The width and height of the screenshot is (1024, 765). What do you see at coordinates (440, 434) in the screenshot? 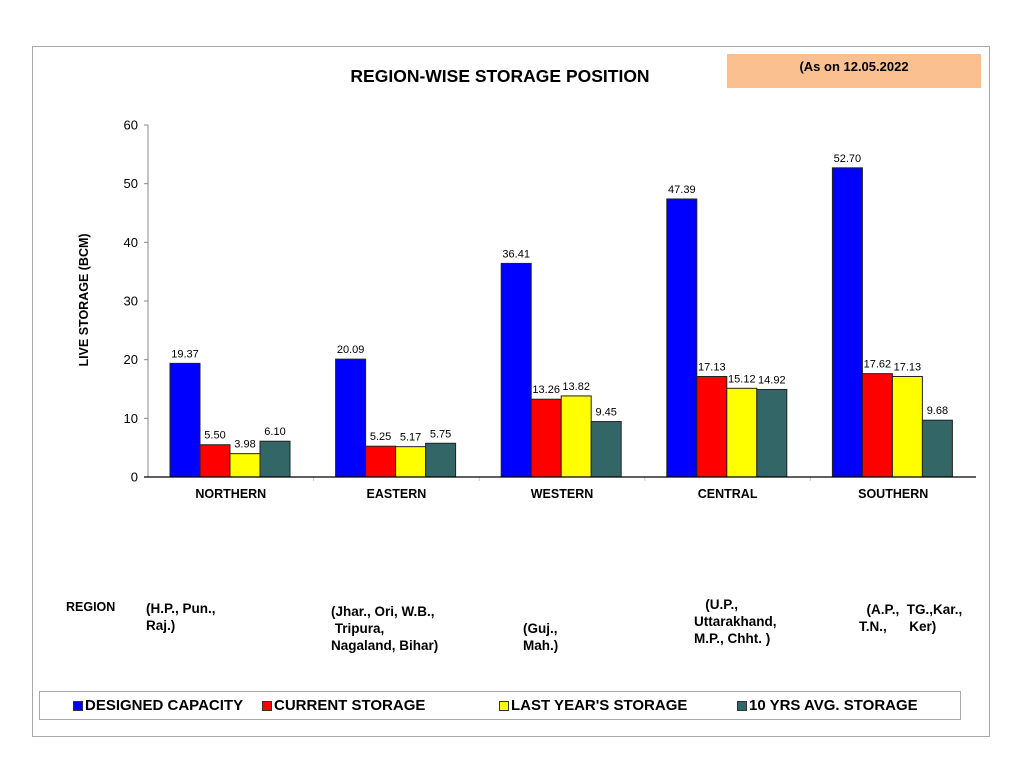
I see `data-label: 5.75` at bounding box center [440, 434].